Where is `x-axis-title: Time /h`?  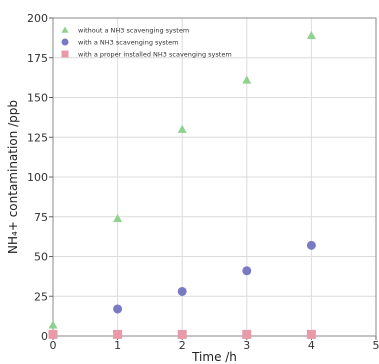
x-axis-title: Time /h is located at coordinates (214, 357).